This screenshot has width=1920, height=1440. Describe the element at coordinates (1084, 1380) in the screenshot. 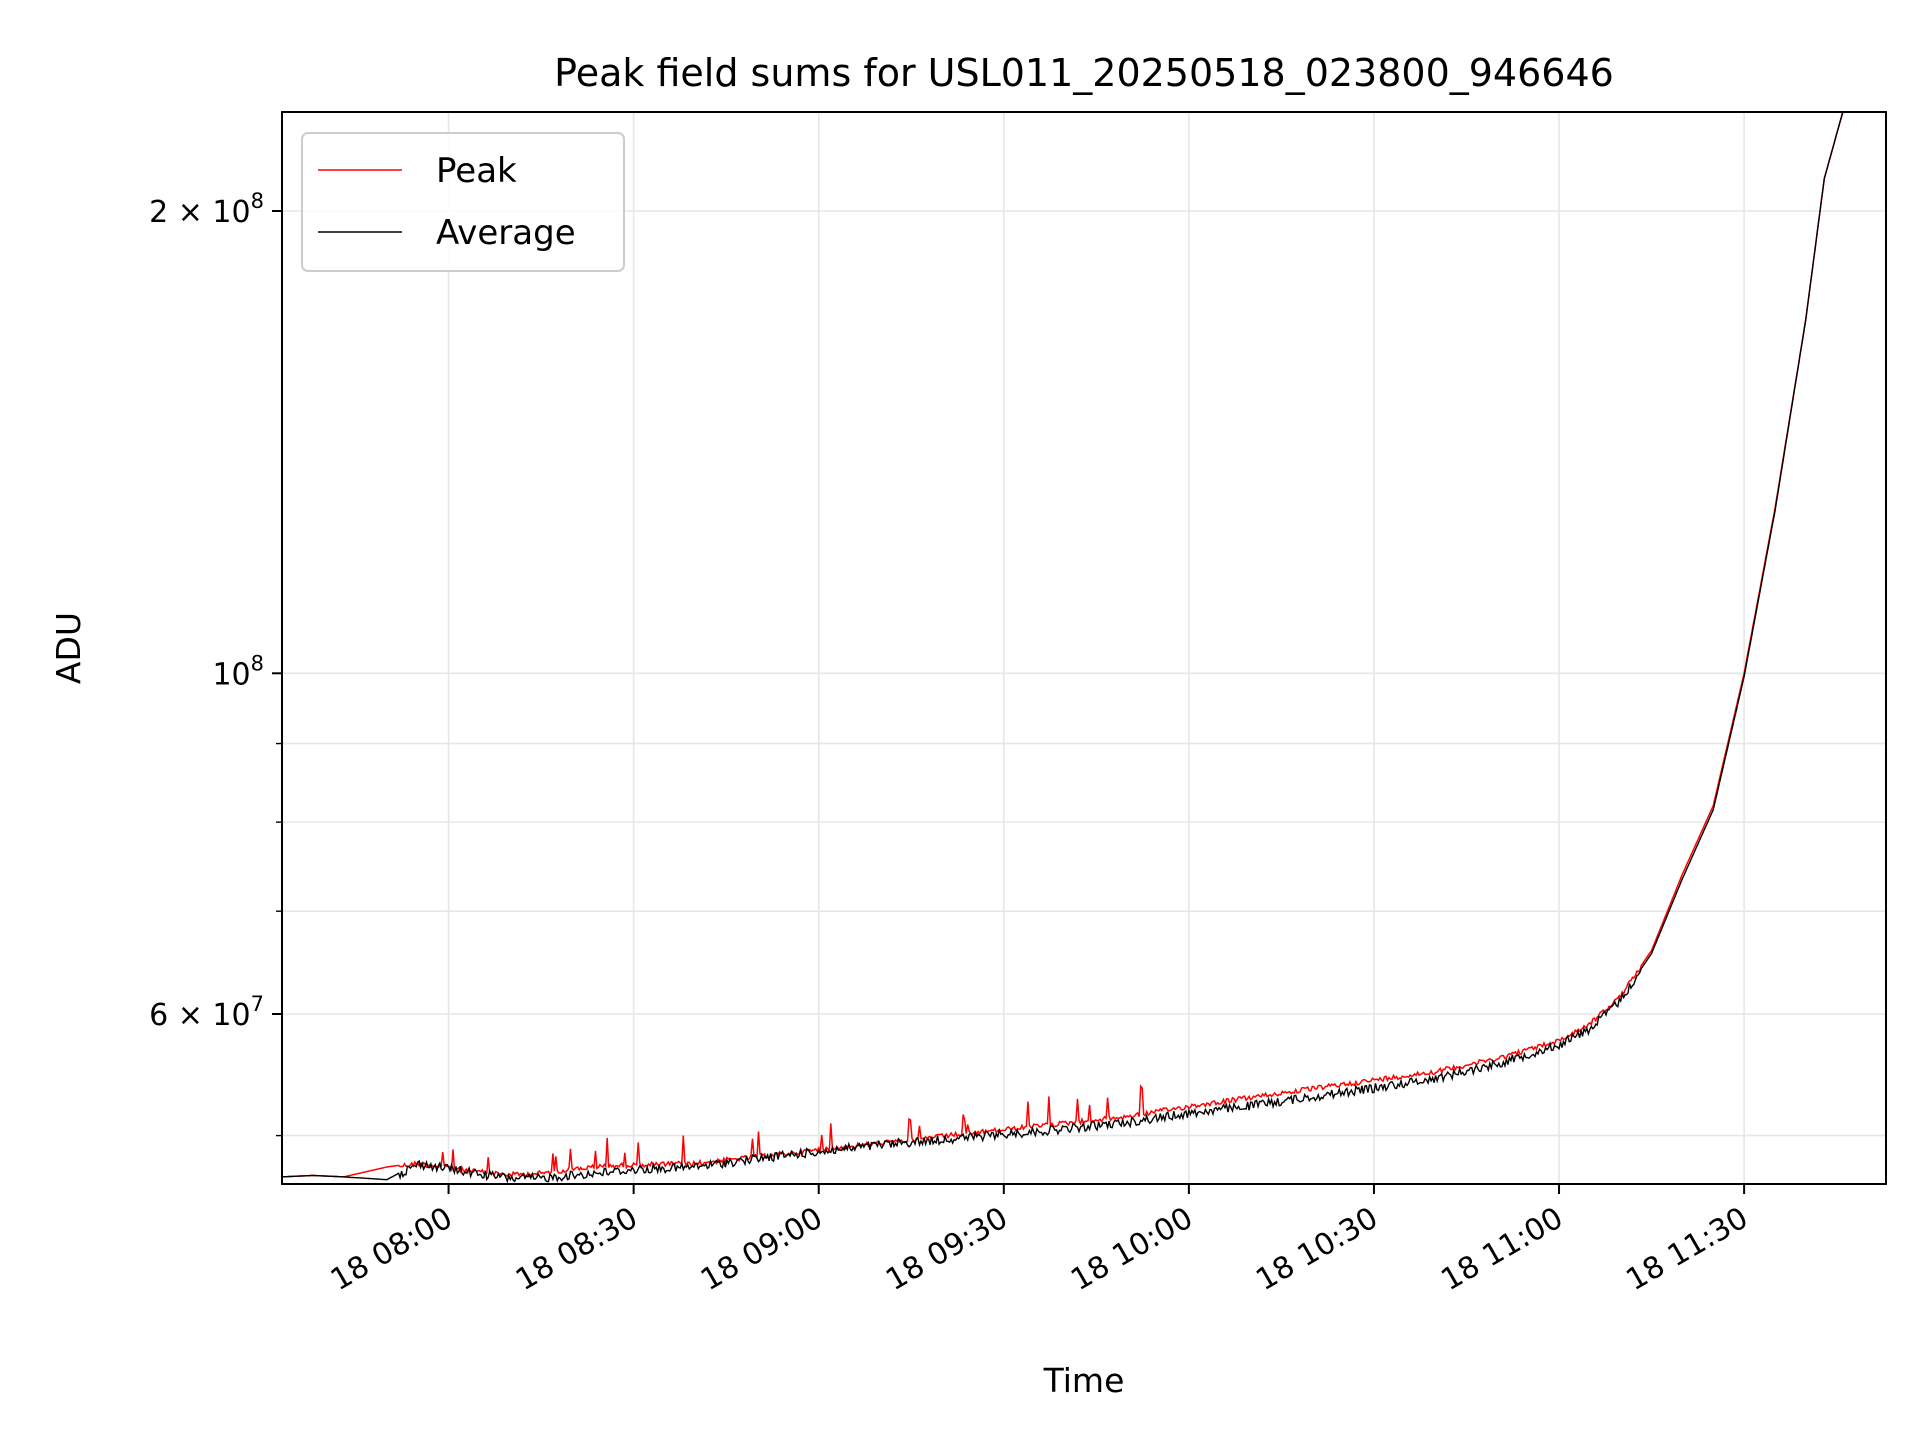

I see `x-axis-label: Time` at that location.